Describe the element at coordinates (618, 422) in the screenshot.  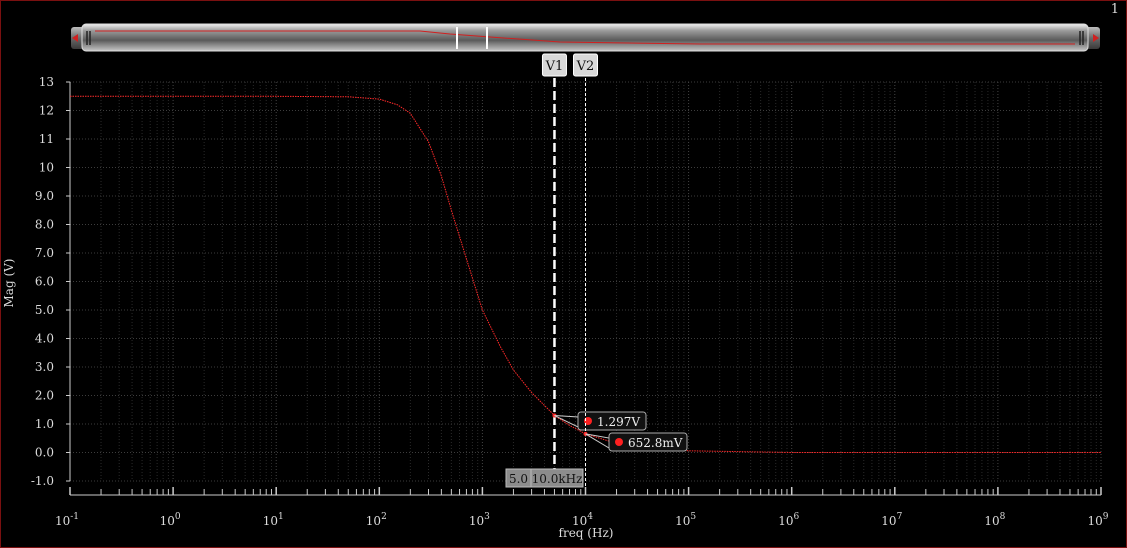
I see `value-callout-label: 1.297V` at that location.